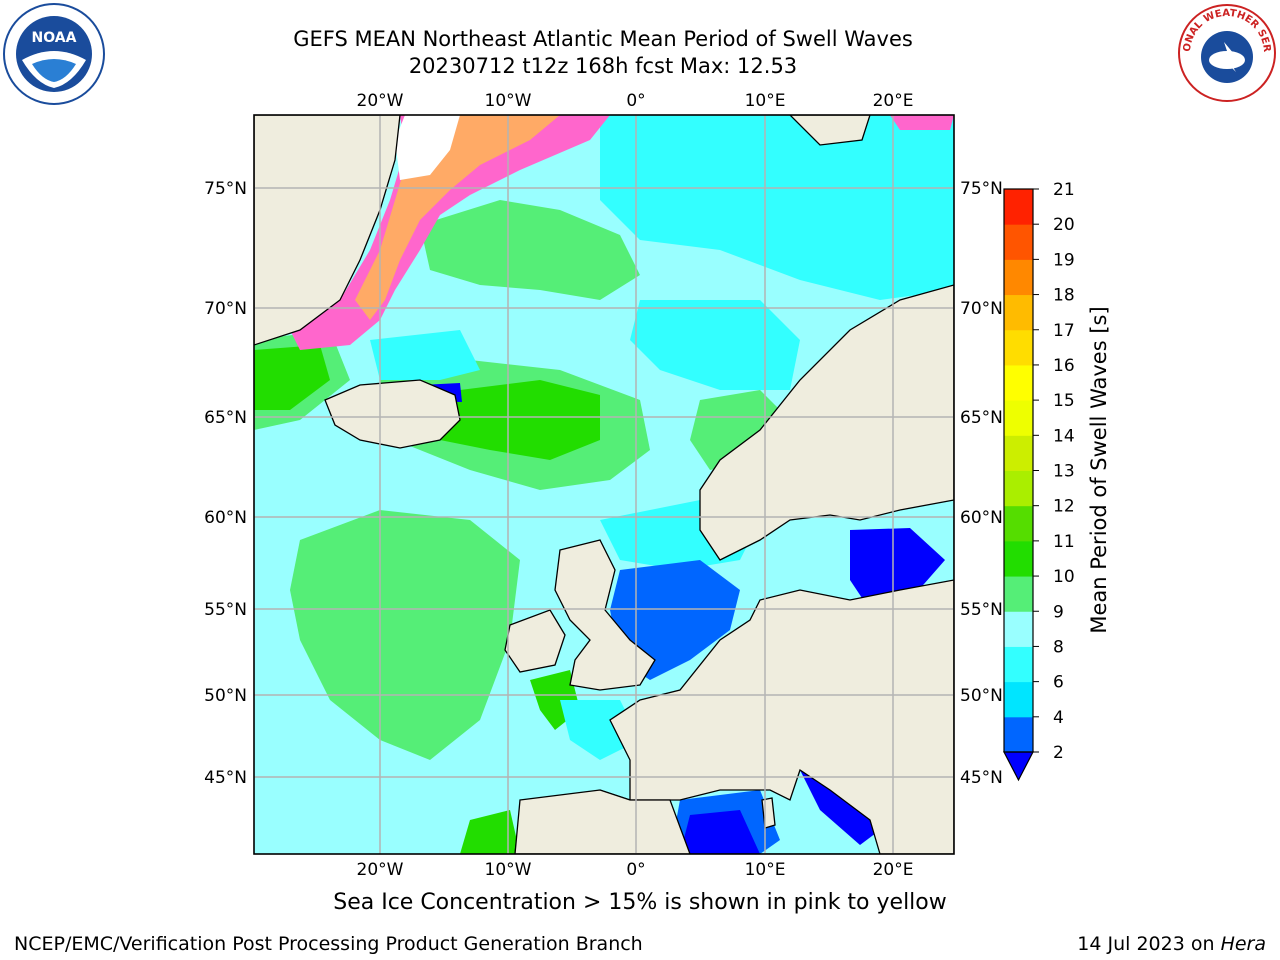 The width and height of the screenshot is (1280, 960). I want to click on colorbar-tick-label: 13, so click(1064, 472).